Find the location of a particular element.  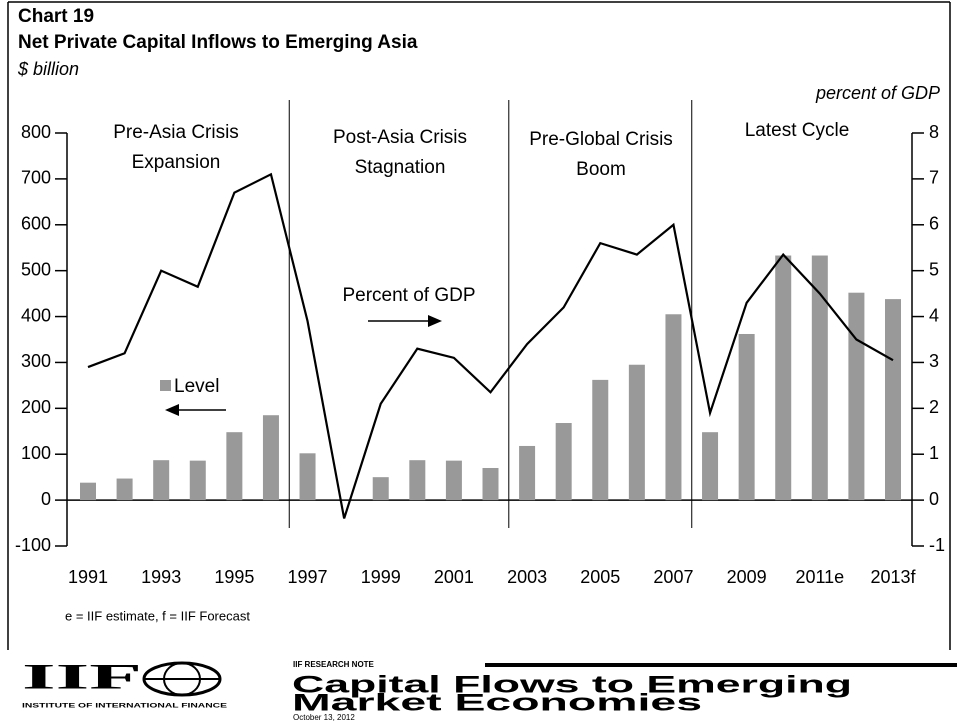

y-axis-label: $ billion is located at coordinates (48, 69).